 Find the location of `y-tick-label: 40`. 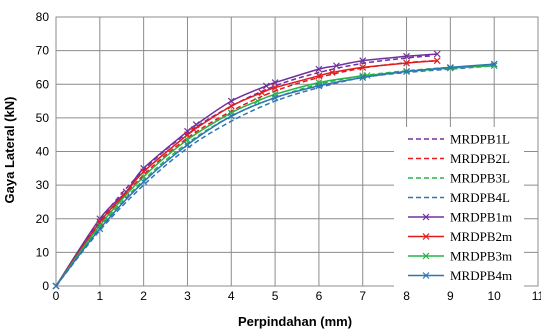

y-tick-label: 40 is located at coordinates (43, 152).